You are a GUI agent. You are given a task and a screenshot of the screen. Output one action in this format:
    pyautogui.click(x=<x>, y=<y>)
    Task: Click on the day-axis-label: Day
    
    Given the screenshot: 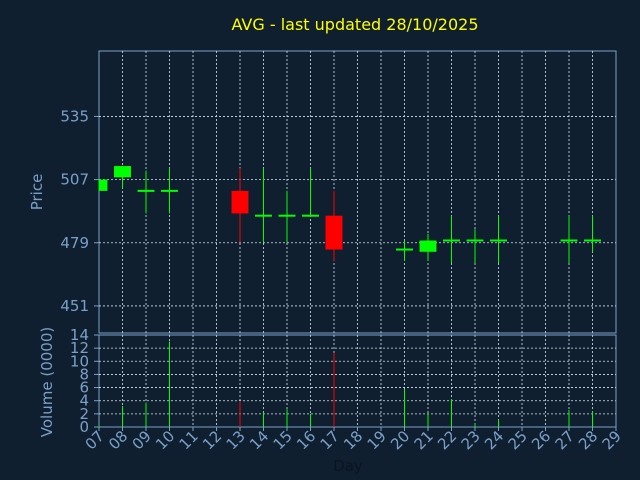 What is the action you would take?
    pyautogui.click(x=348, y=466)
    